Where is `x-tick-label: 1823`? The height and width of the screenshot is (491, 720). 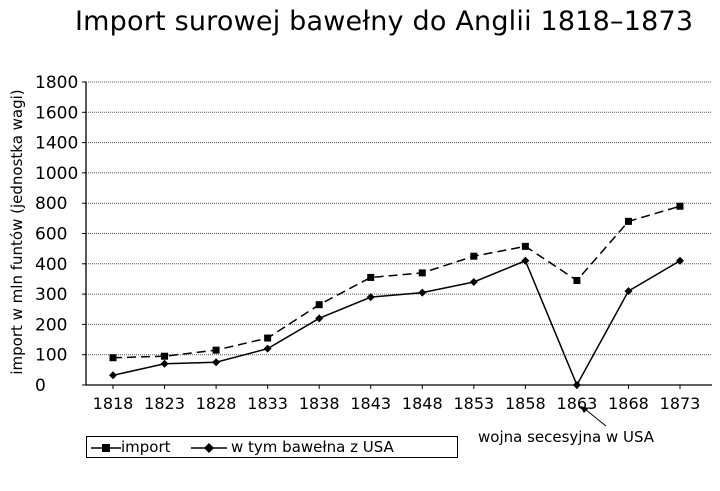 x-tick-label: 1823 is located at coordinates (164, 403).